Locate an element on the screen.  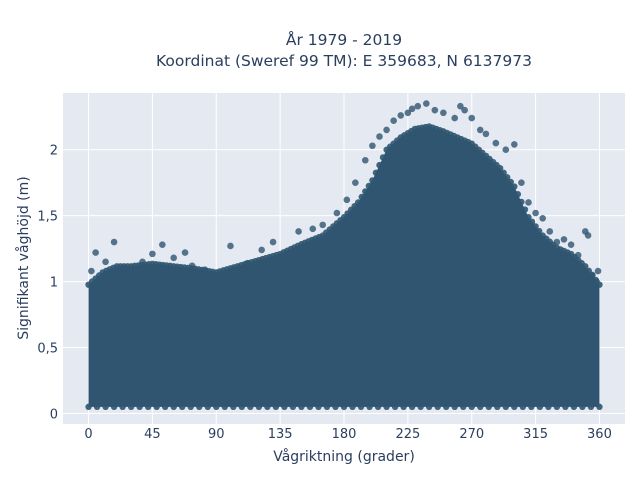
x-tick-label: 180 is located at coordinates (344, 434).